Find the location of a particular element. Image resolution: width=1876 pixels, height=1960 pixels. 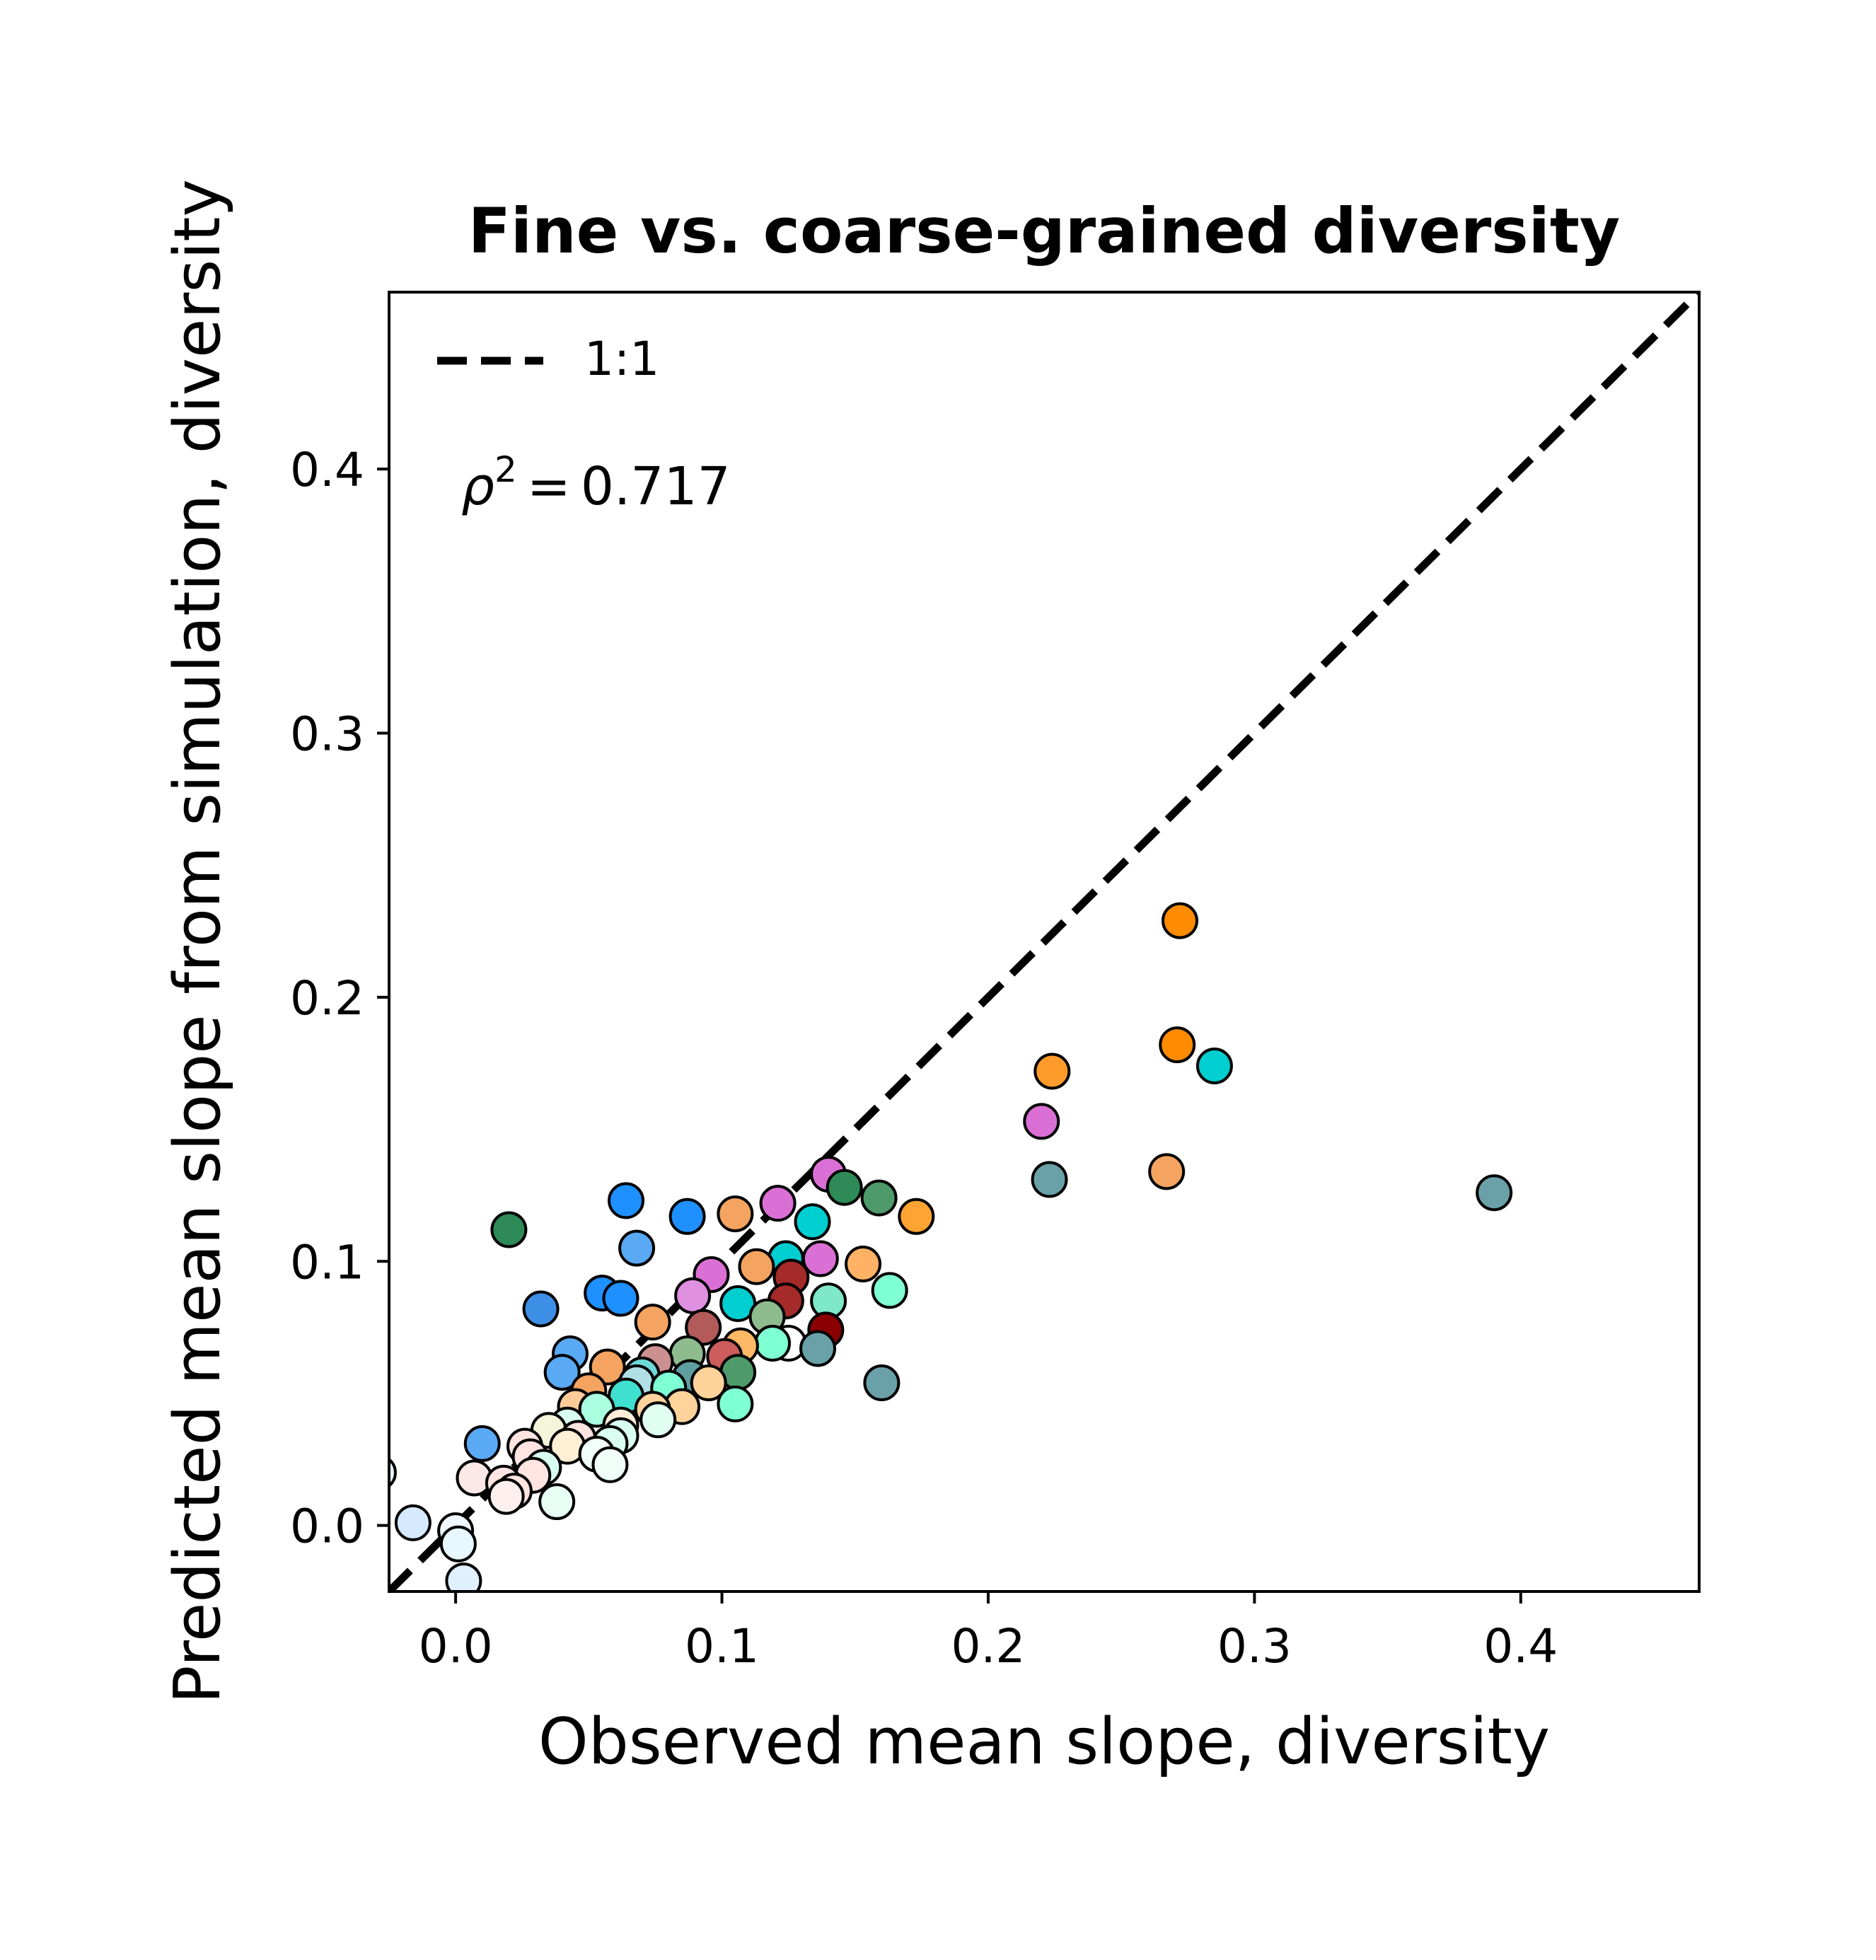

x-tick-label: 0.4 is located at coordinates (1520, 1646).